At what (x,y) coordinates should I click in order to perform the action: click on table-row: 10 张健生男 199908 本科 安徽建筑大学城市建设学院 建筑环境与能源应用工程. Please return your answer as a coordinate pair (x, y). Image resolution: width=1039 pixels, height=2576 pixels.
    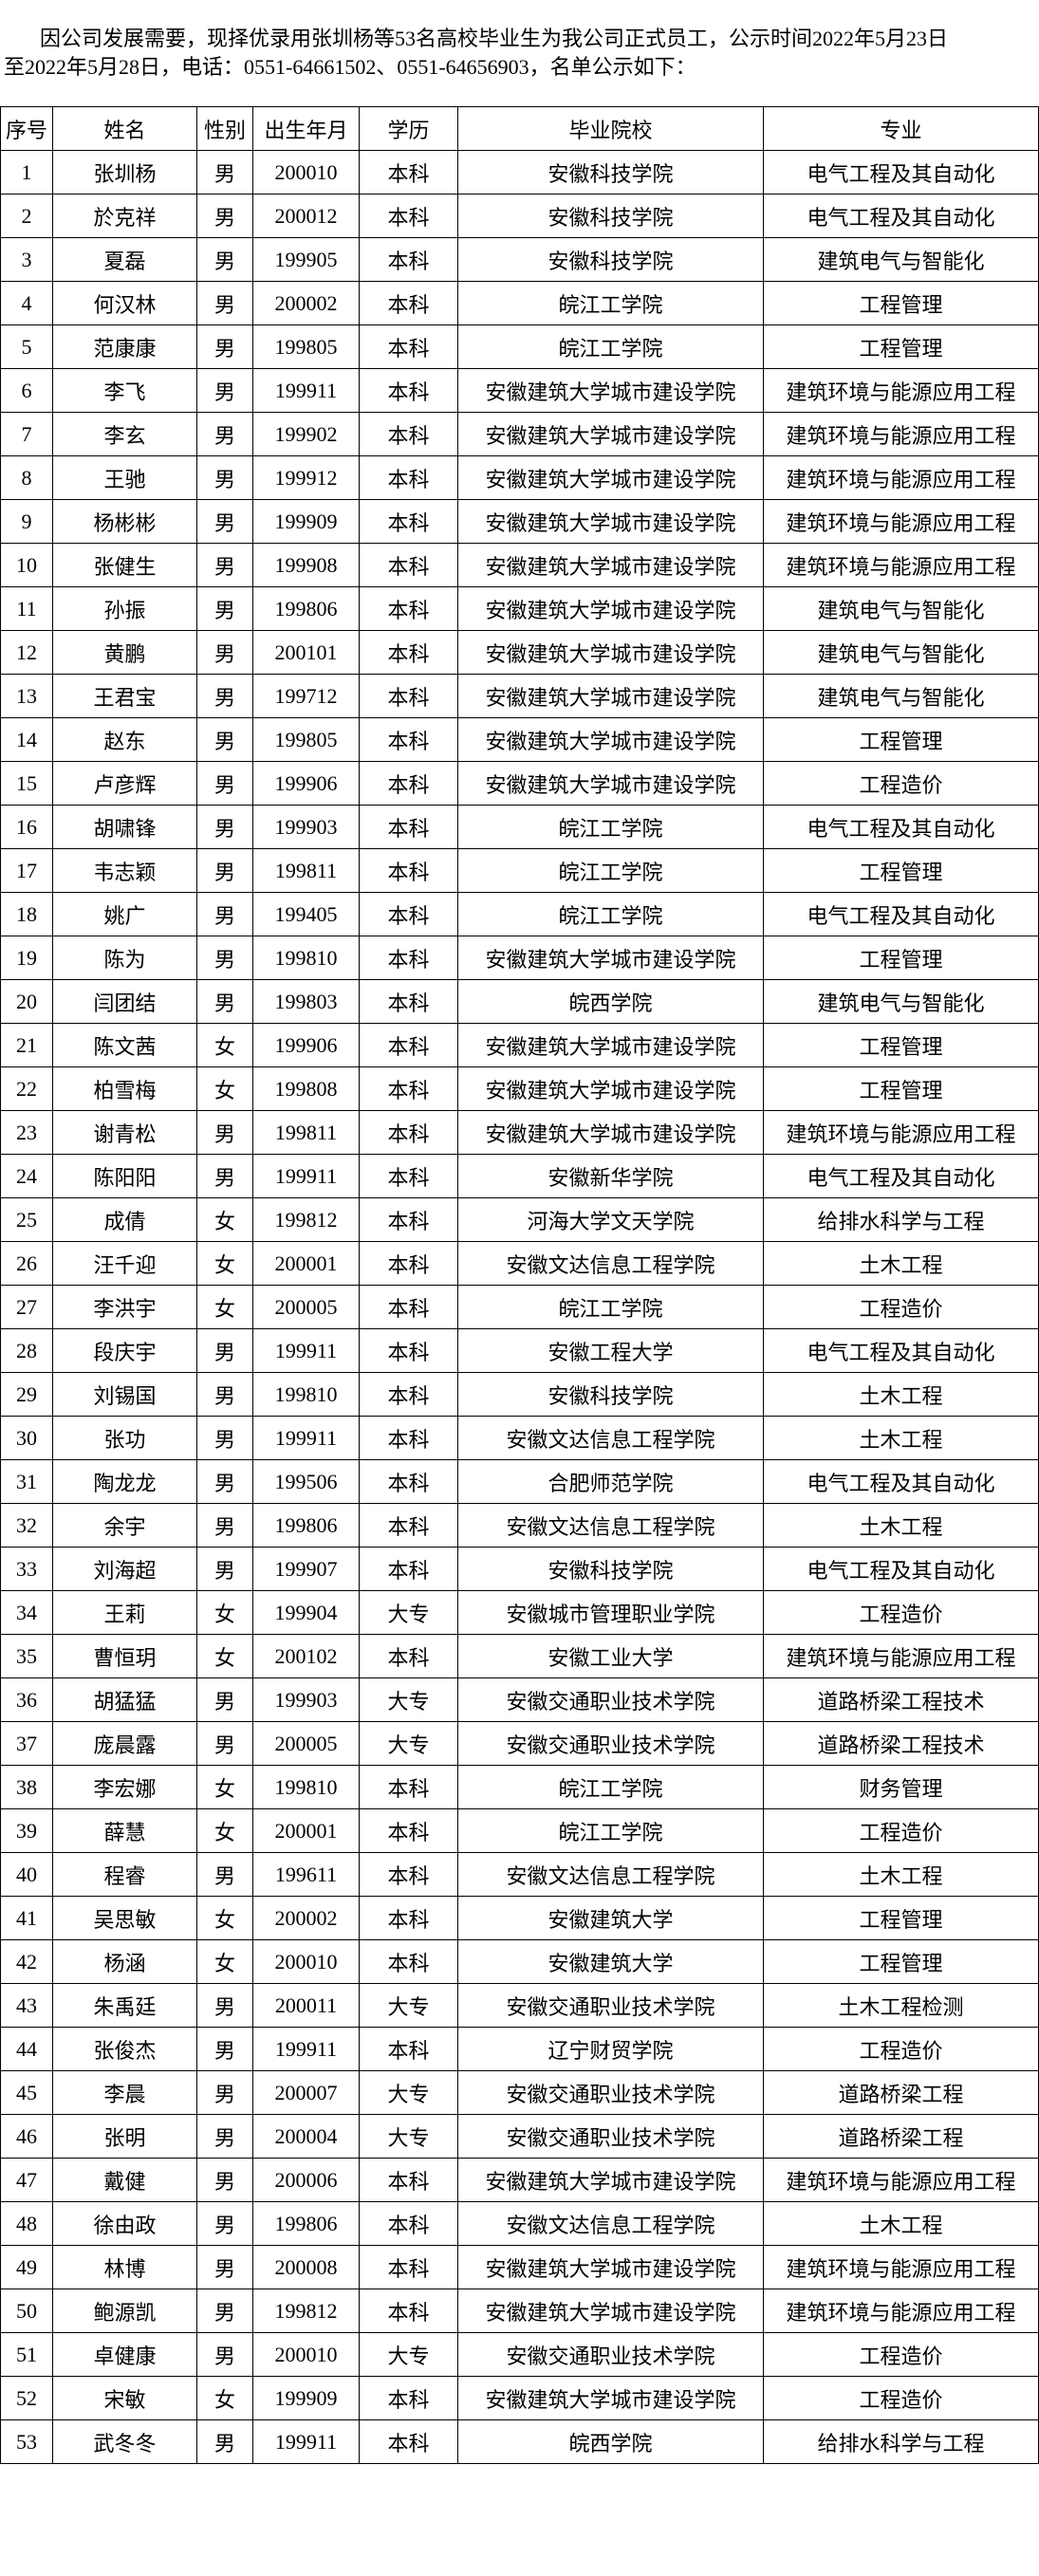
    Looking at the image, I should click on (519, 565).